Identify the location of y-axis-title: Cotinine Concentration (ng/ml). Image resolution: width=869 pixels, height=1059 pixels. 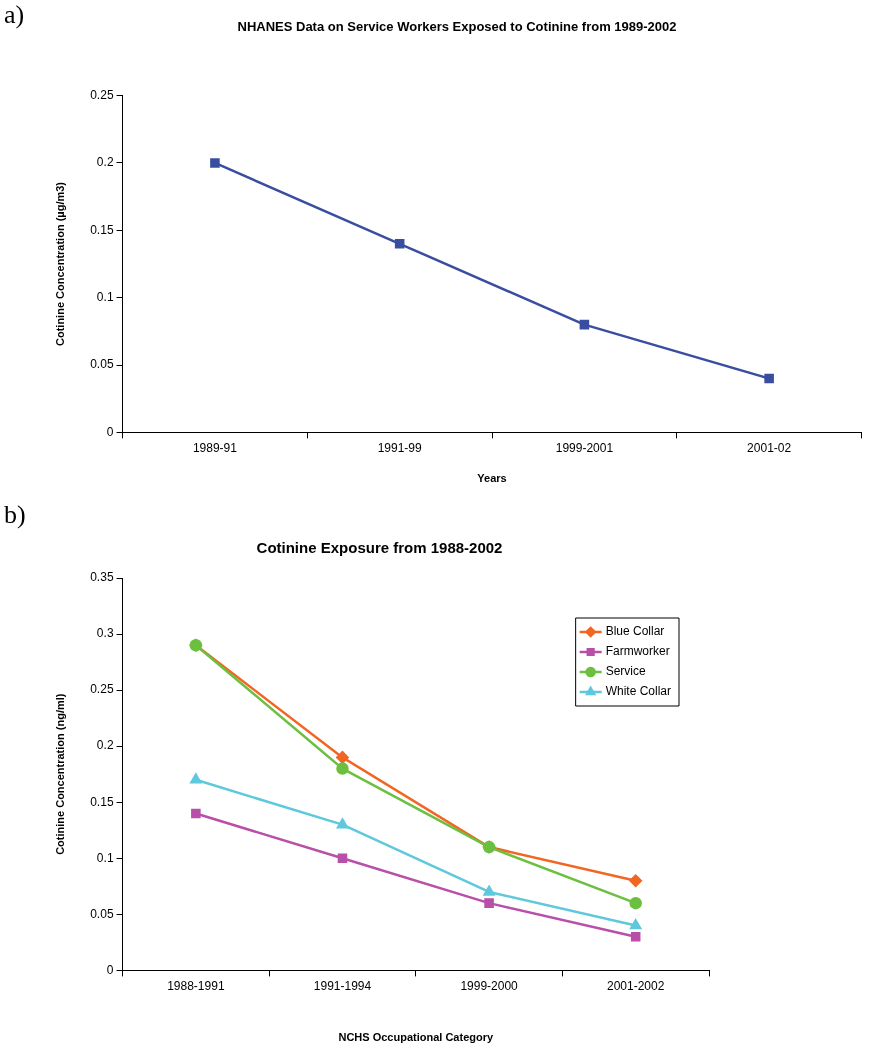
(59, 774).